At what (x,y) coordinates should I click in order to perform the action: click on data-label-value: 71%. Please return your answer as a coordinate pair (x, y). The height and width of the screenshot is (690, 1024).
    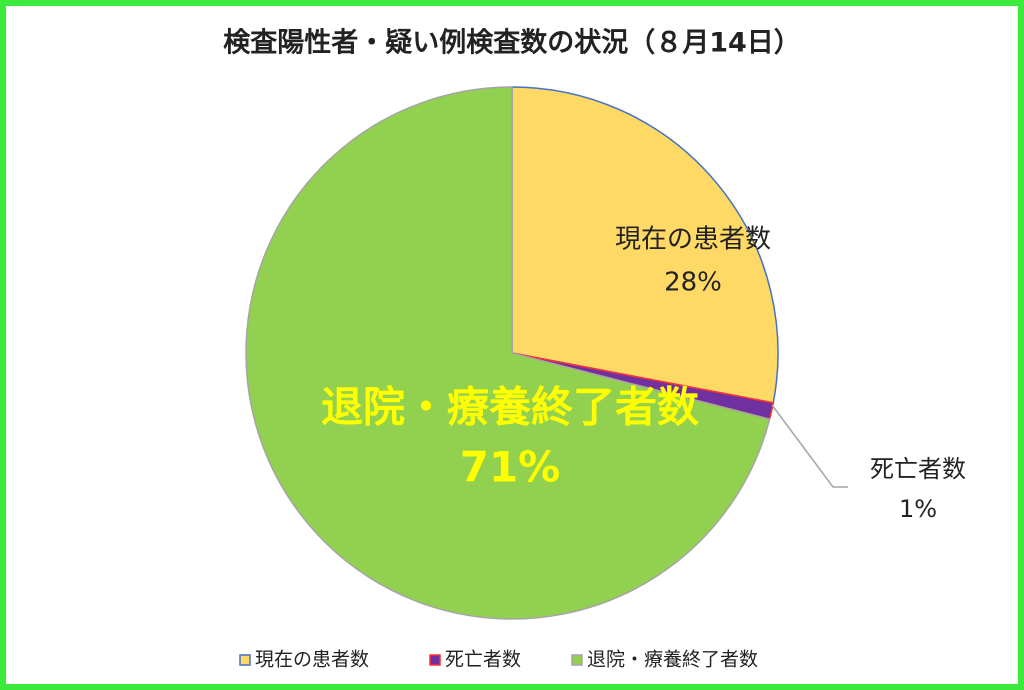
    Looking at the image, I should click on (510, 467).